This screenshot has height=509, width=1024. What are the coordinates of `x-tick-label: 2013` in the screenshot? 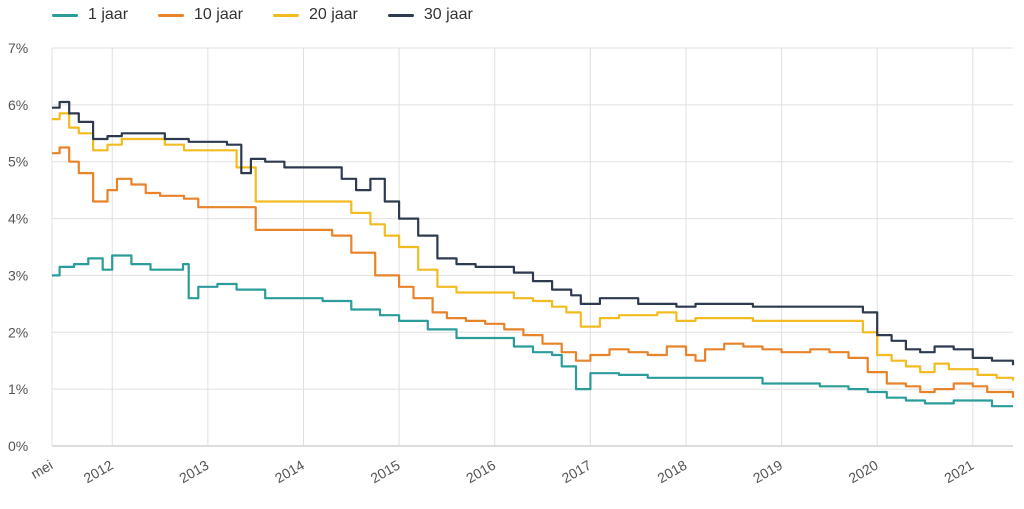 It's located at (193, 472).